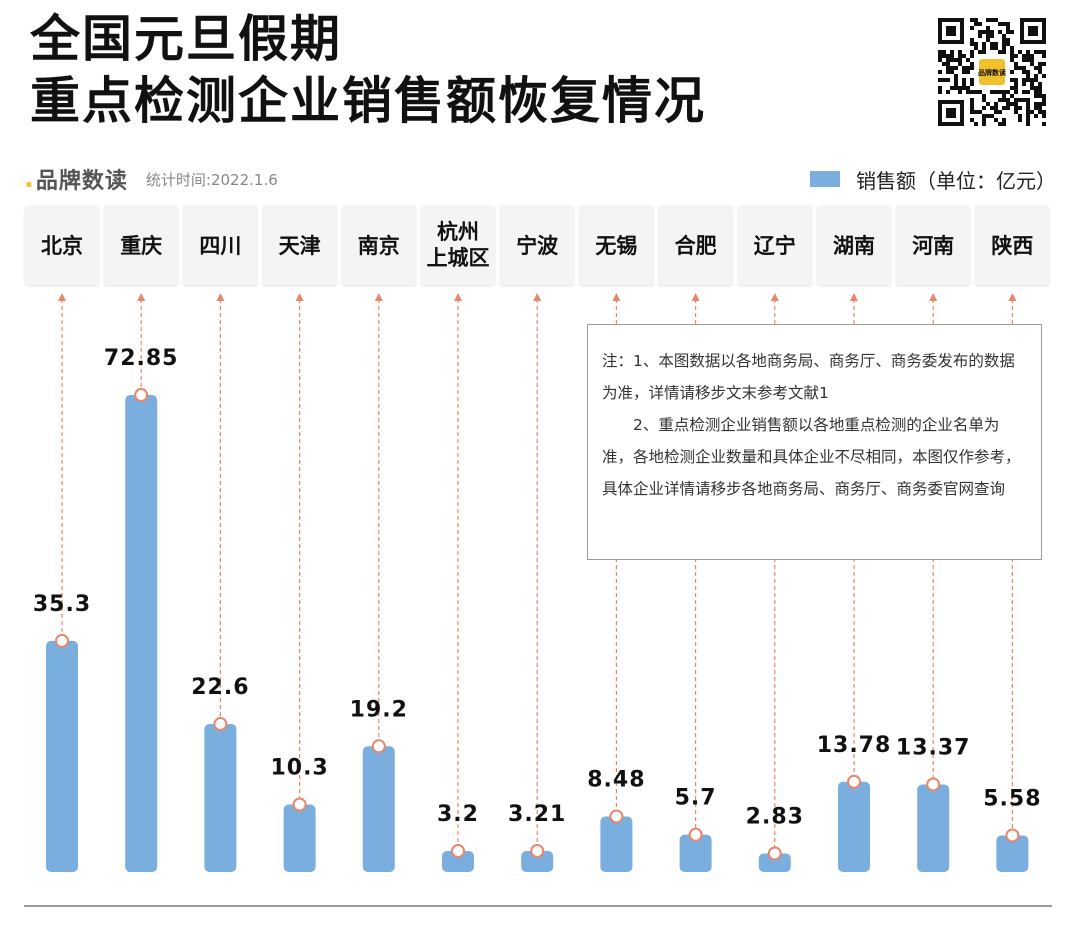 The height and width of the screenshot is (926, 1080). I want to click on value-label: 10.3, so click(299, 768).